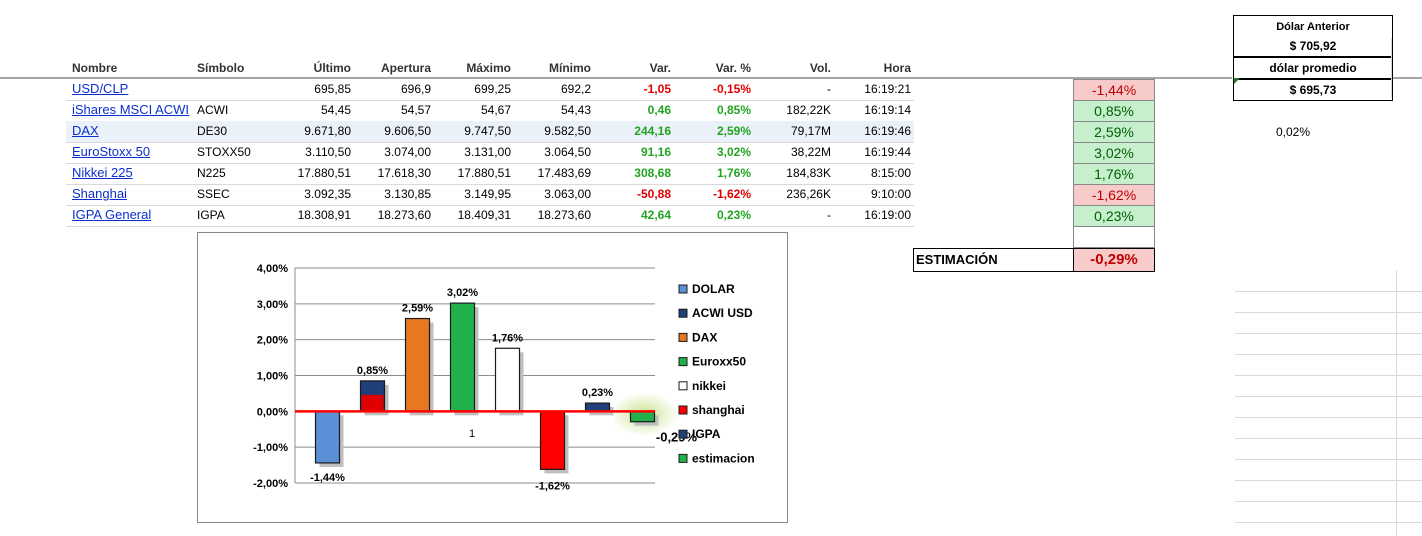 The height and width of the screenshot is (536, 1422). I want to click on instrument-link: DAX, so click(85, 130).